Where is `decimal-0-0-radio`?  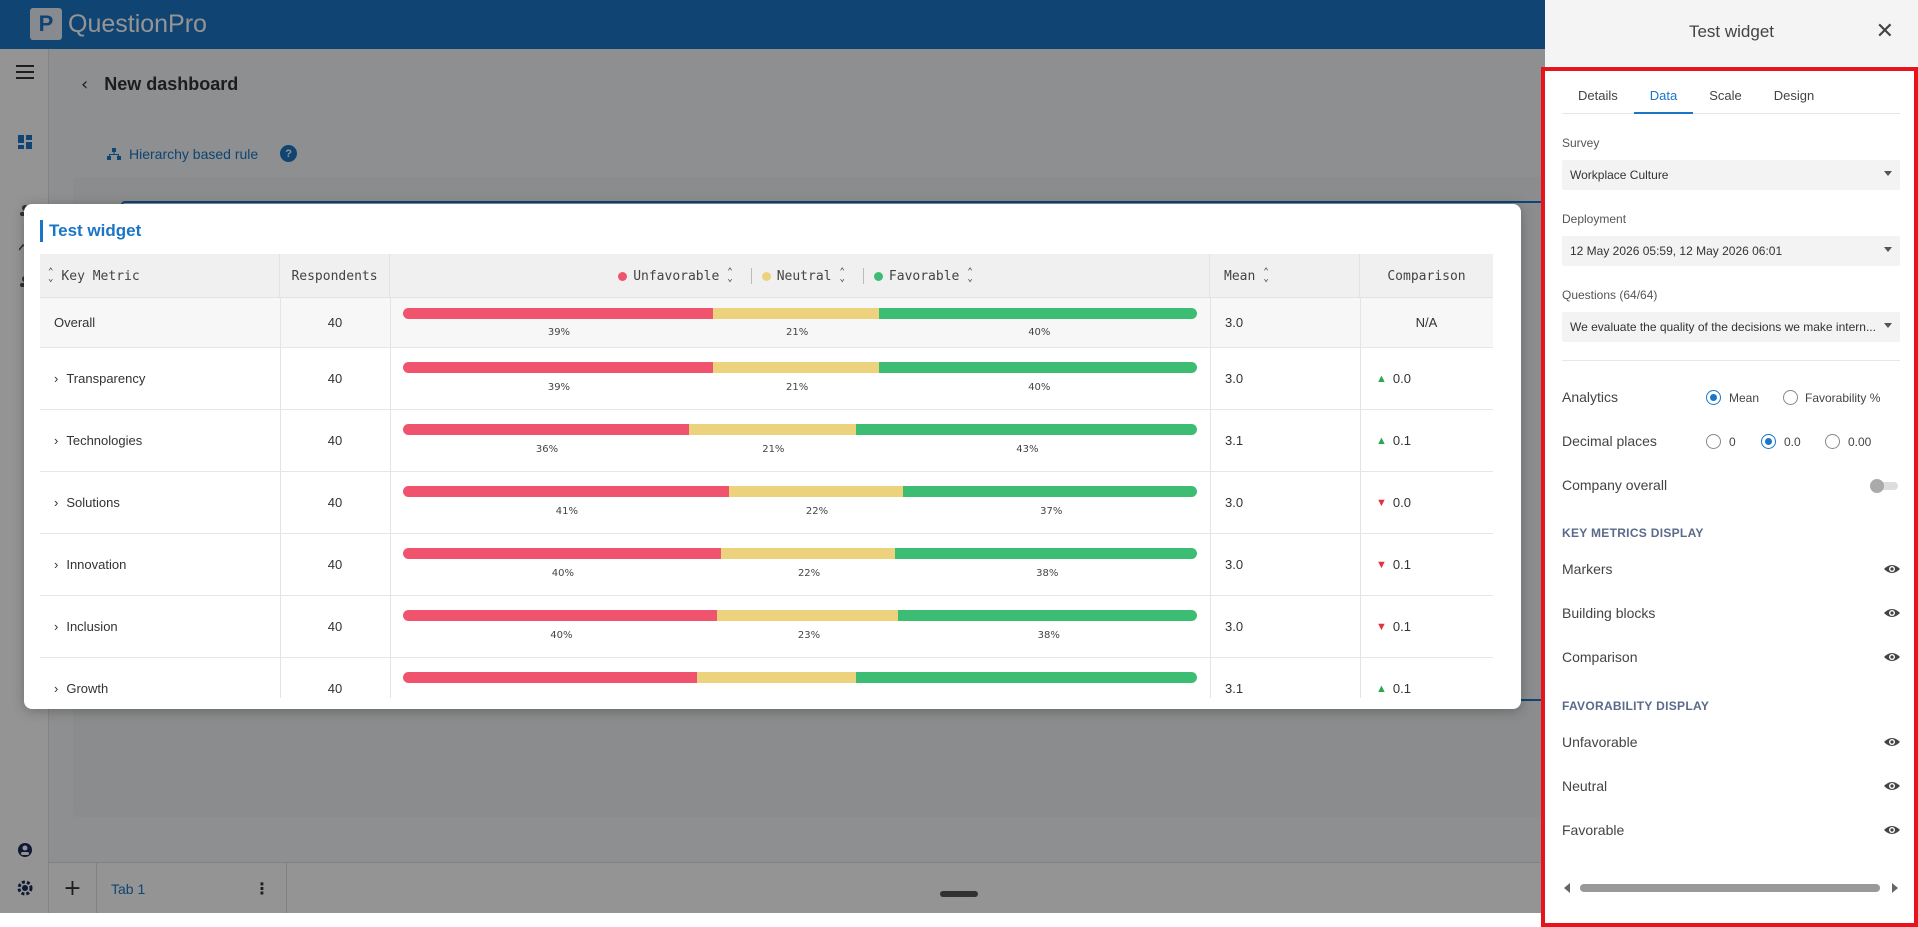
decimal-0-0-radio is located at coordinates (1768, 441).